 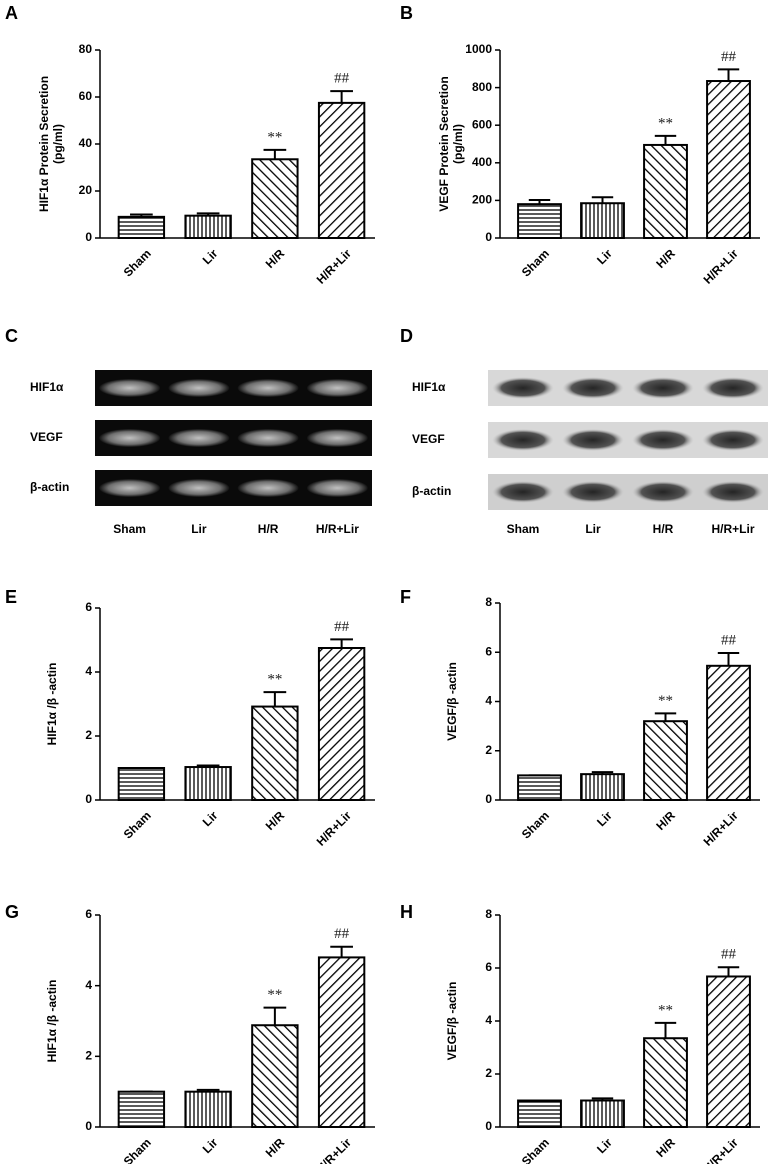 What do you see at coordinates (444, 143) in the screenshot?
I see `y-axis-label: VEGF Protein Secretion` at bounding box center [444, 143].